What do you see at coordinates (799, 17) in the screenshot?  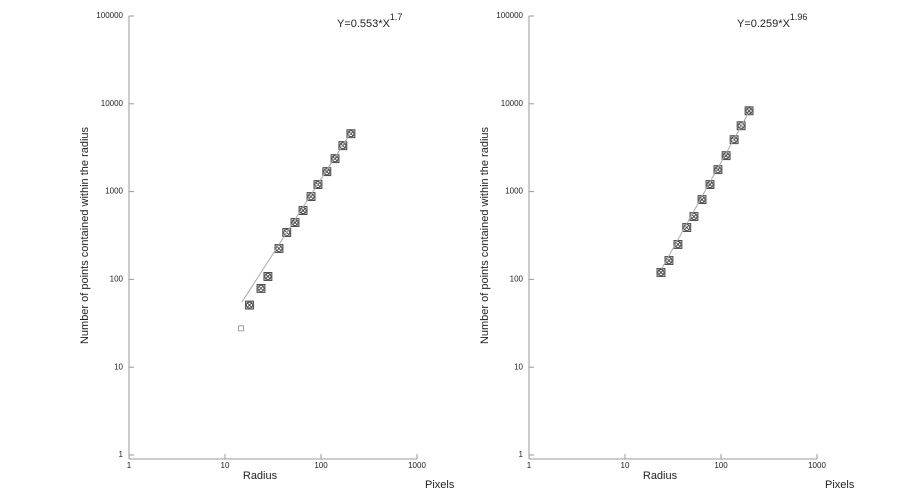 I see `annotation-exponent: 1.96` at bounding box center [799, 17].